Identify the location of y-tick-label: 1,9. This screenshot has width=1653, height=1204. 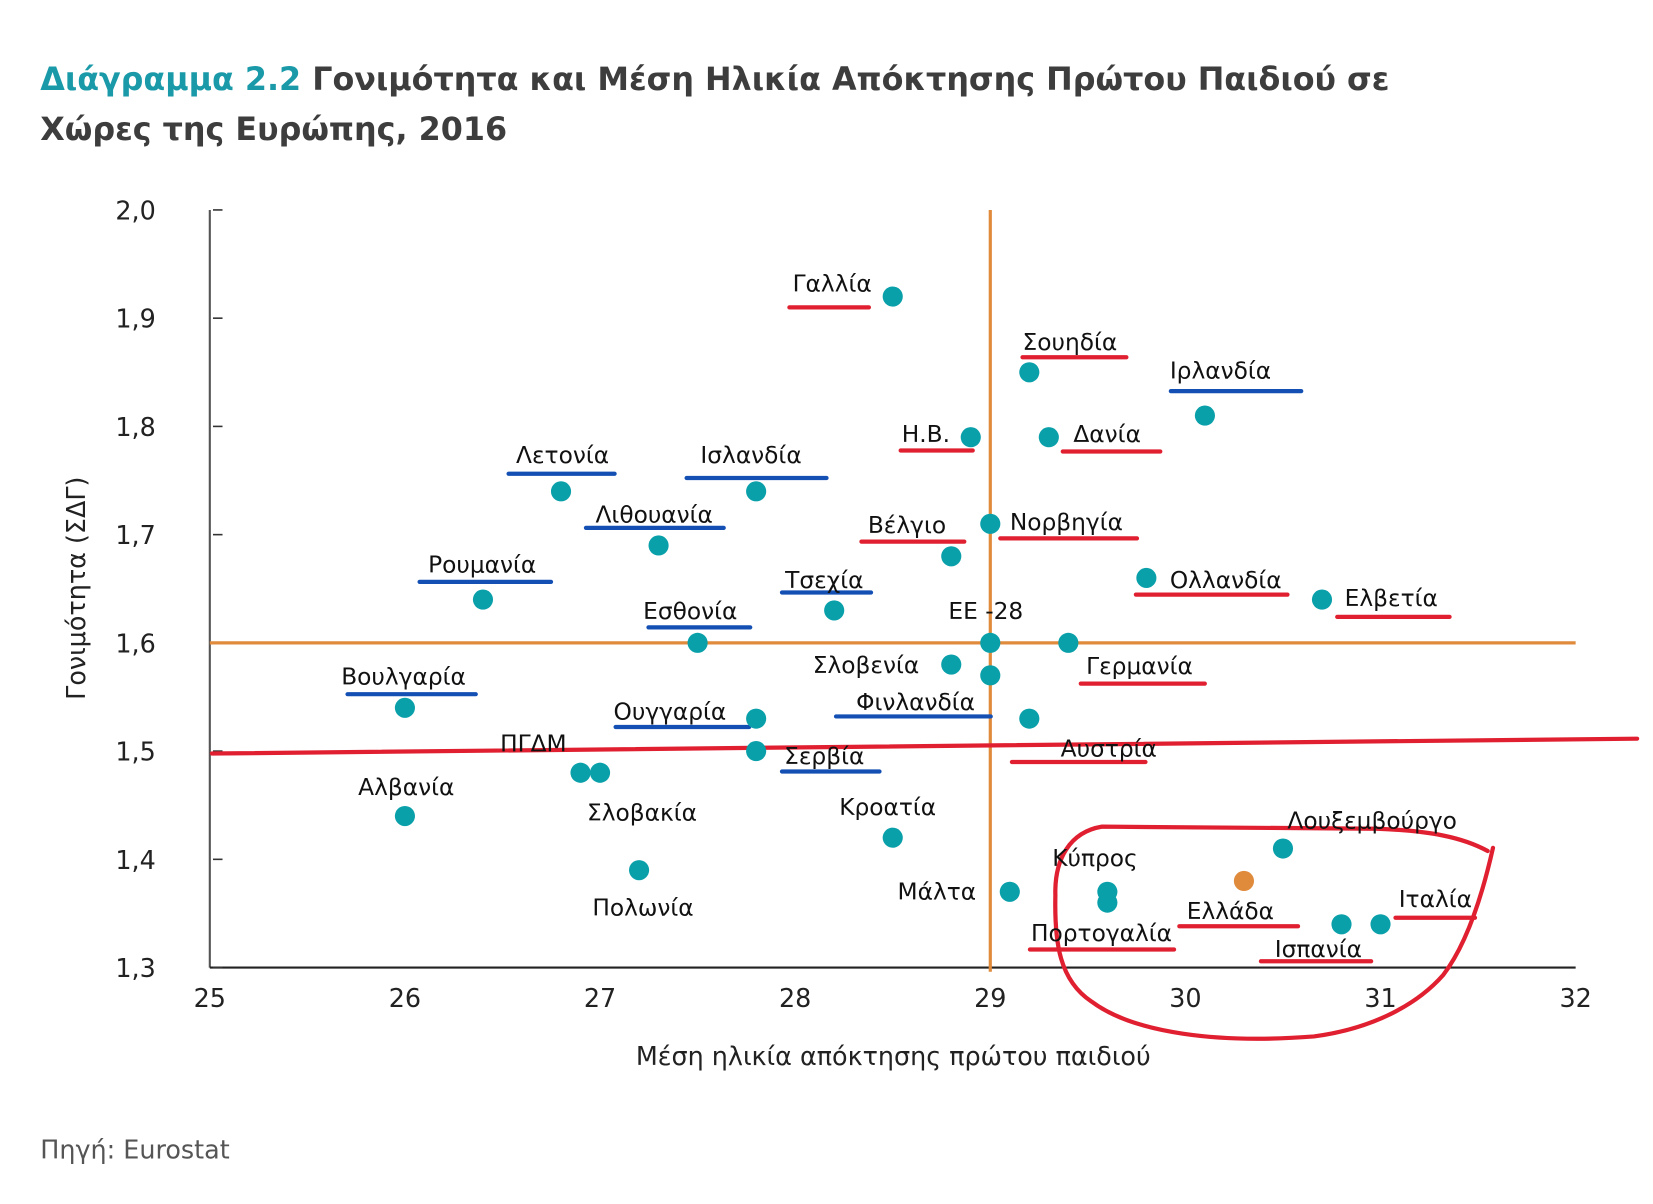
(135, 319).